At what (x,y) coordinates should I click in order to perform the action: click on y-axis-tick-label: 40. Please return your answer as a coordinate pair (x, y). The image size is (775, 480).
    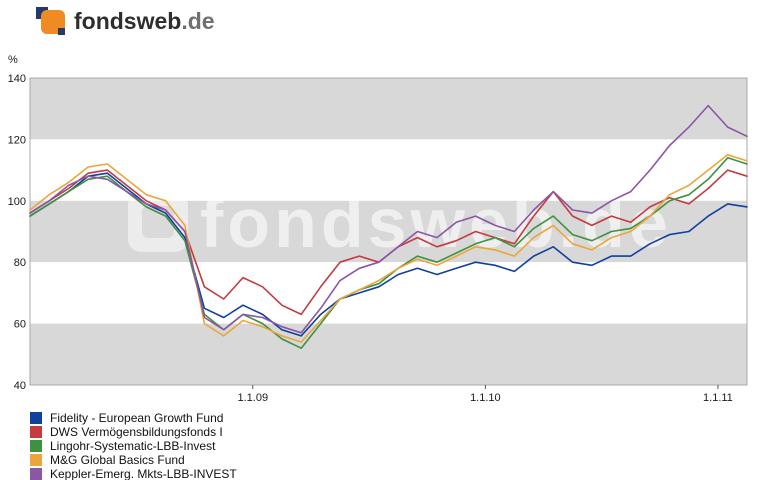
    Looking at the image, I should click on (20, 386).